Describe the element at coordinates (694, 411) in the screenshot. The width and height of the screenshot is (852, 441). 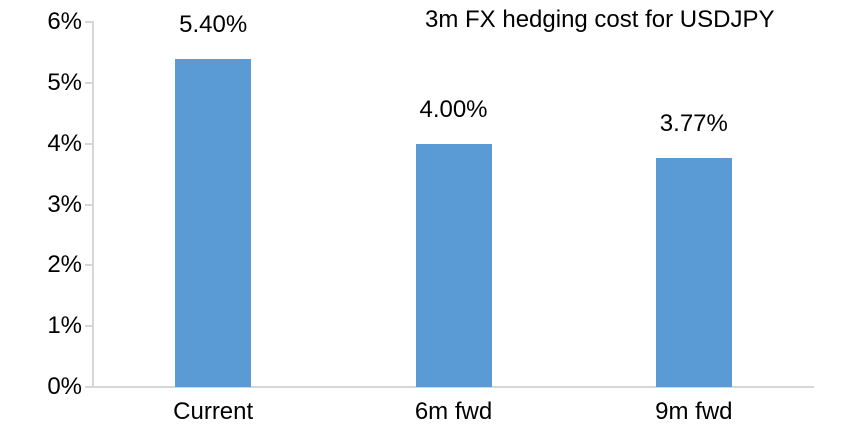
I see `x-axis-category-label: 9m fwd` at that location.